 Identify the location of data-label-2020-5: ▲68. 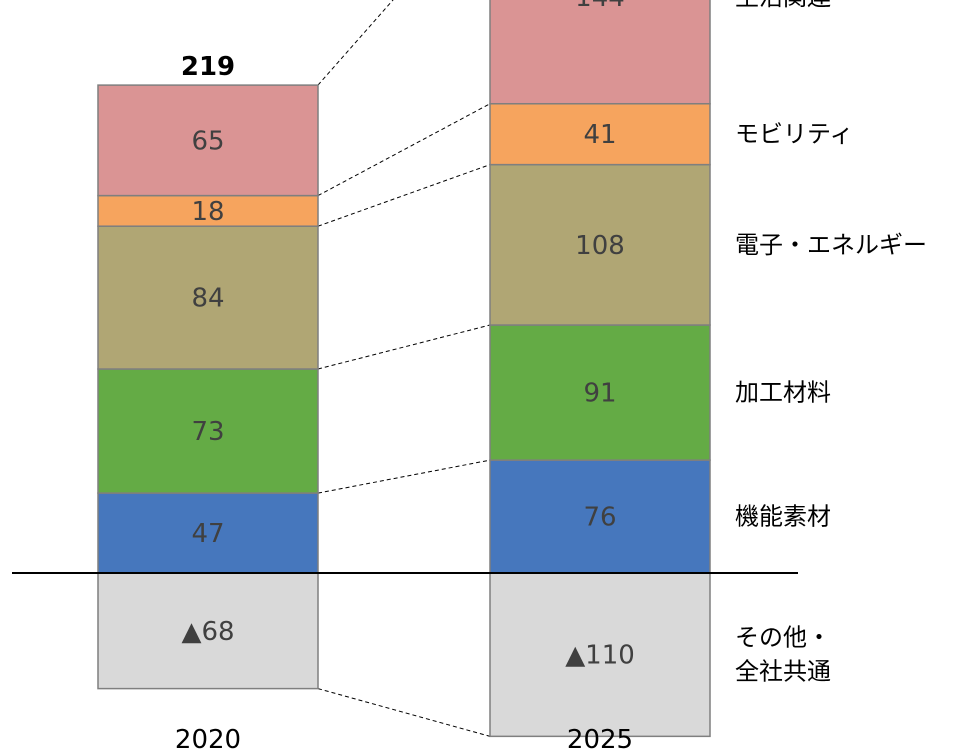
(207, 632).